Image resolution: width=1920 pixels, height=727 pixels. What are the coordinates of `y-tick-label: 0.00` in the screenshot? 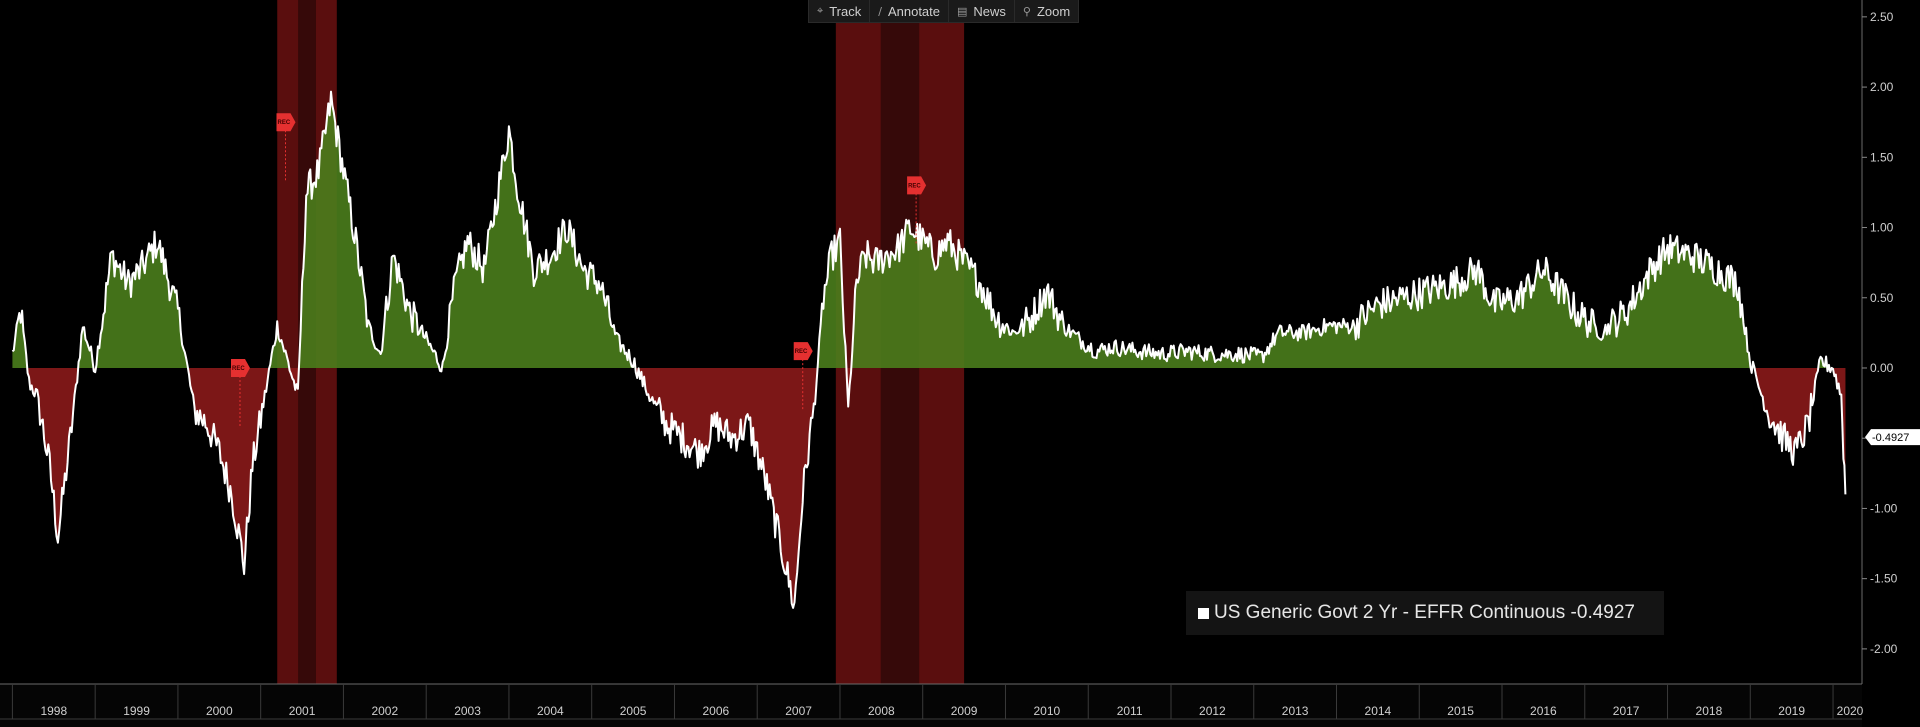 It's located at (1882, 368).